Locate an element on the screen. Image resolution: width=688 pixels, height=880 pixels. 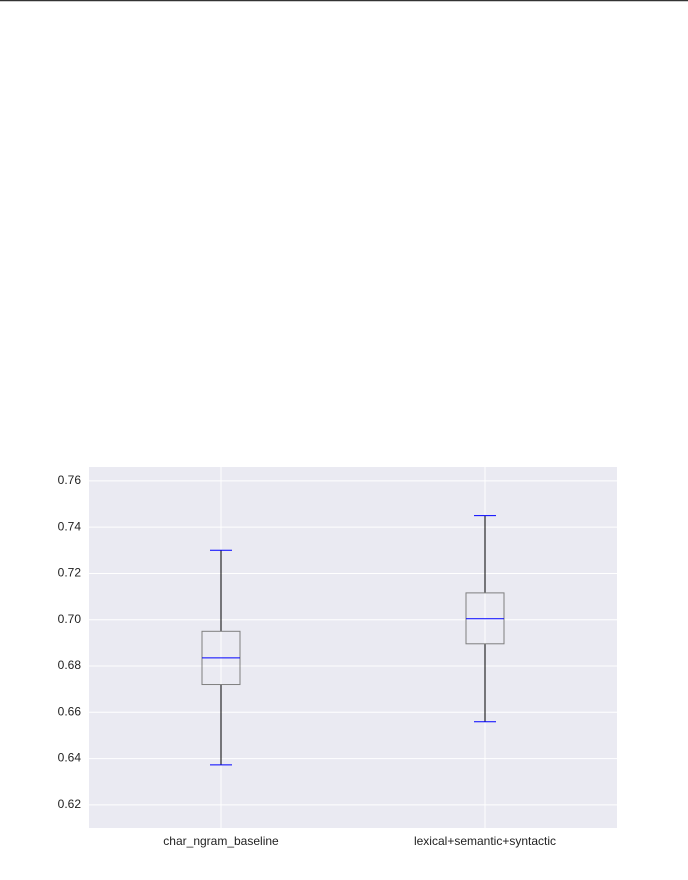
y-tick-label: 0.64 is located at coordinates (70, 758).